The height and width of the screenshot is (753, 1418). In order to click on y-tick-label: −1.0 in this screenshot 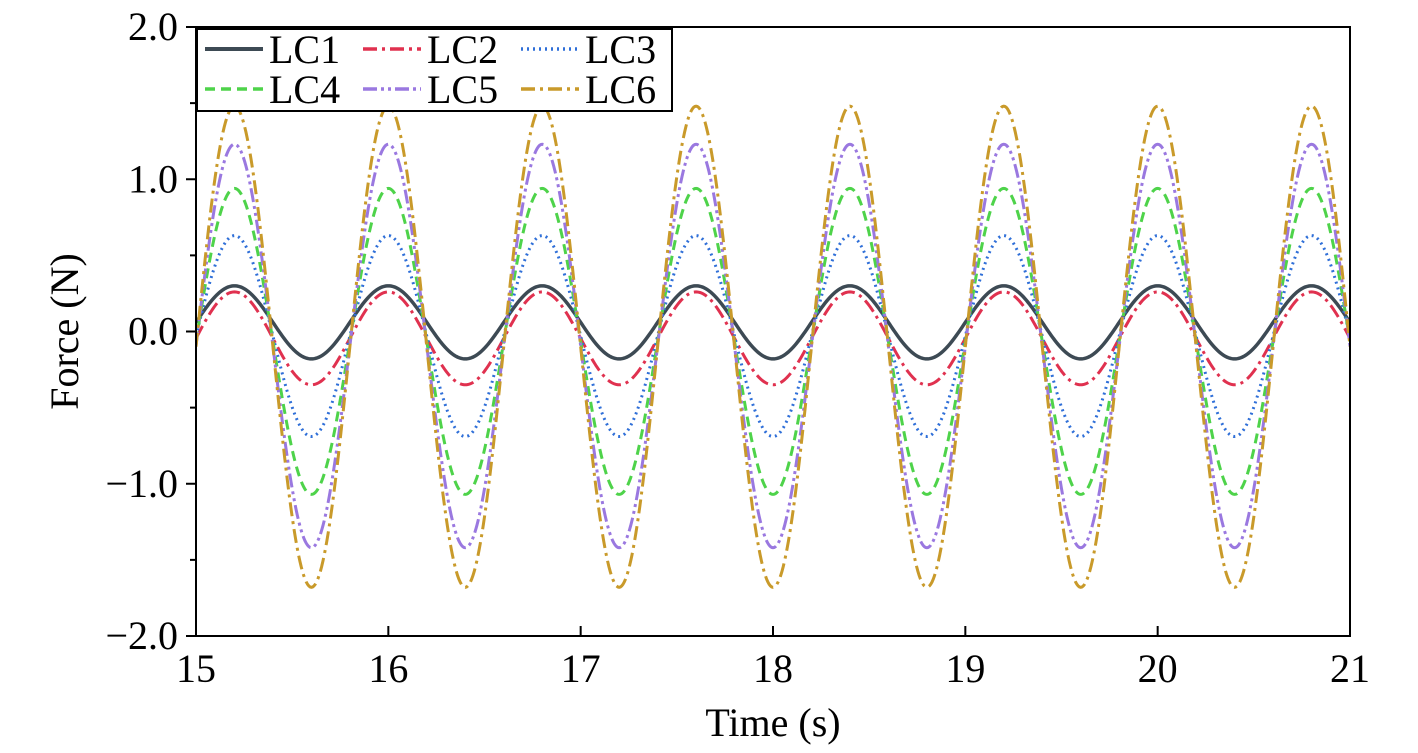, I will do `click(141, 483)`.